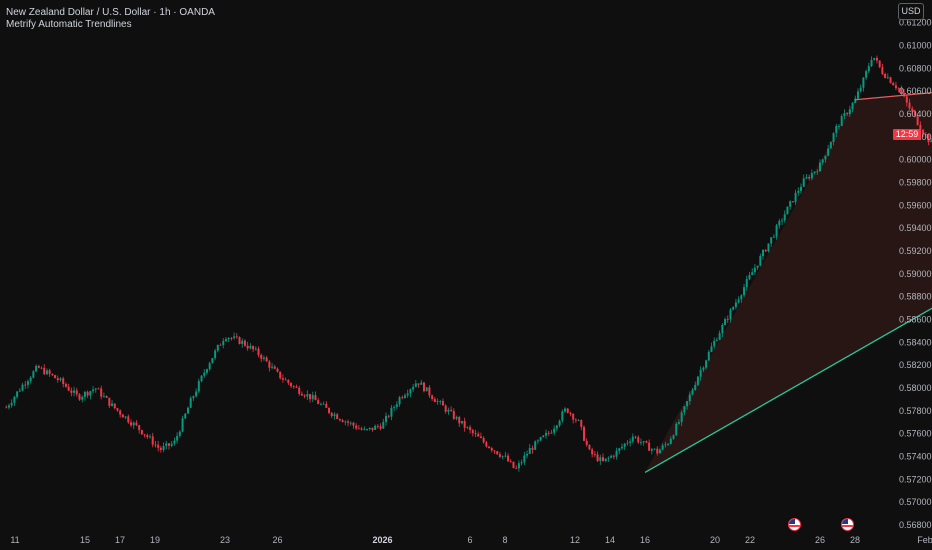 The height and width of the screenshot is (550, 932). What do you see at coordinates (915, 502) in the screenshot?
I see `price-tick-label: 0.57000` at bounding box center [915, 502].